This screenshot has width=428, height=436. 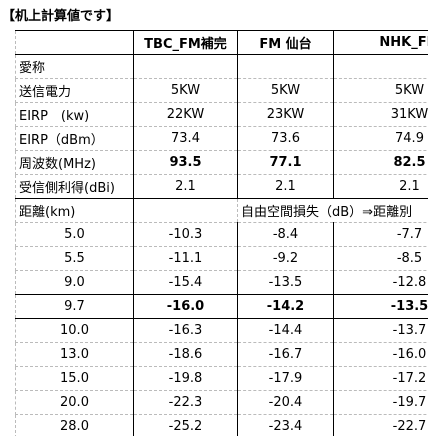 I want to click on cell: 93.5, so click(x=185, y=162).